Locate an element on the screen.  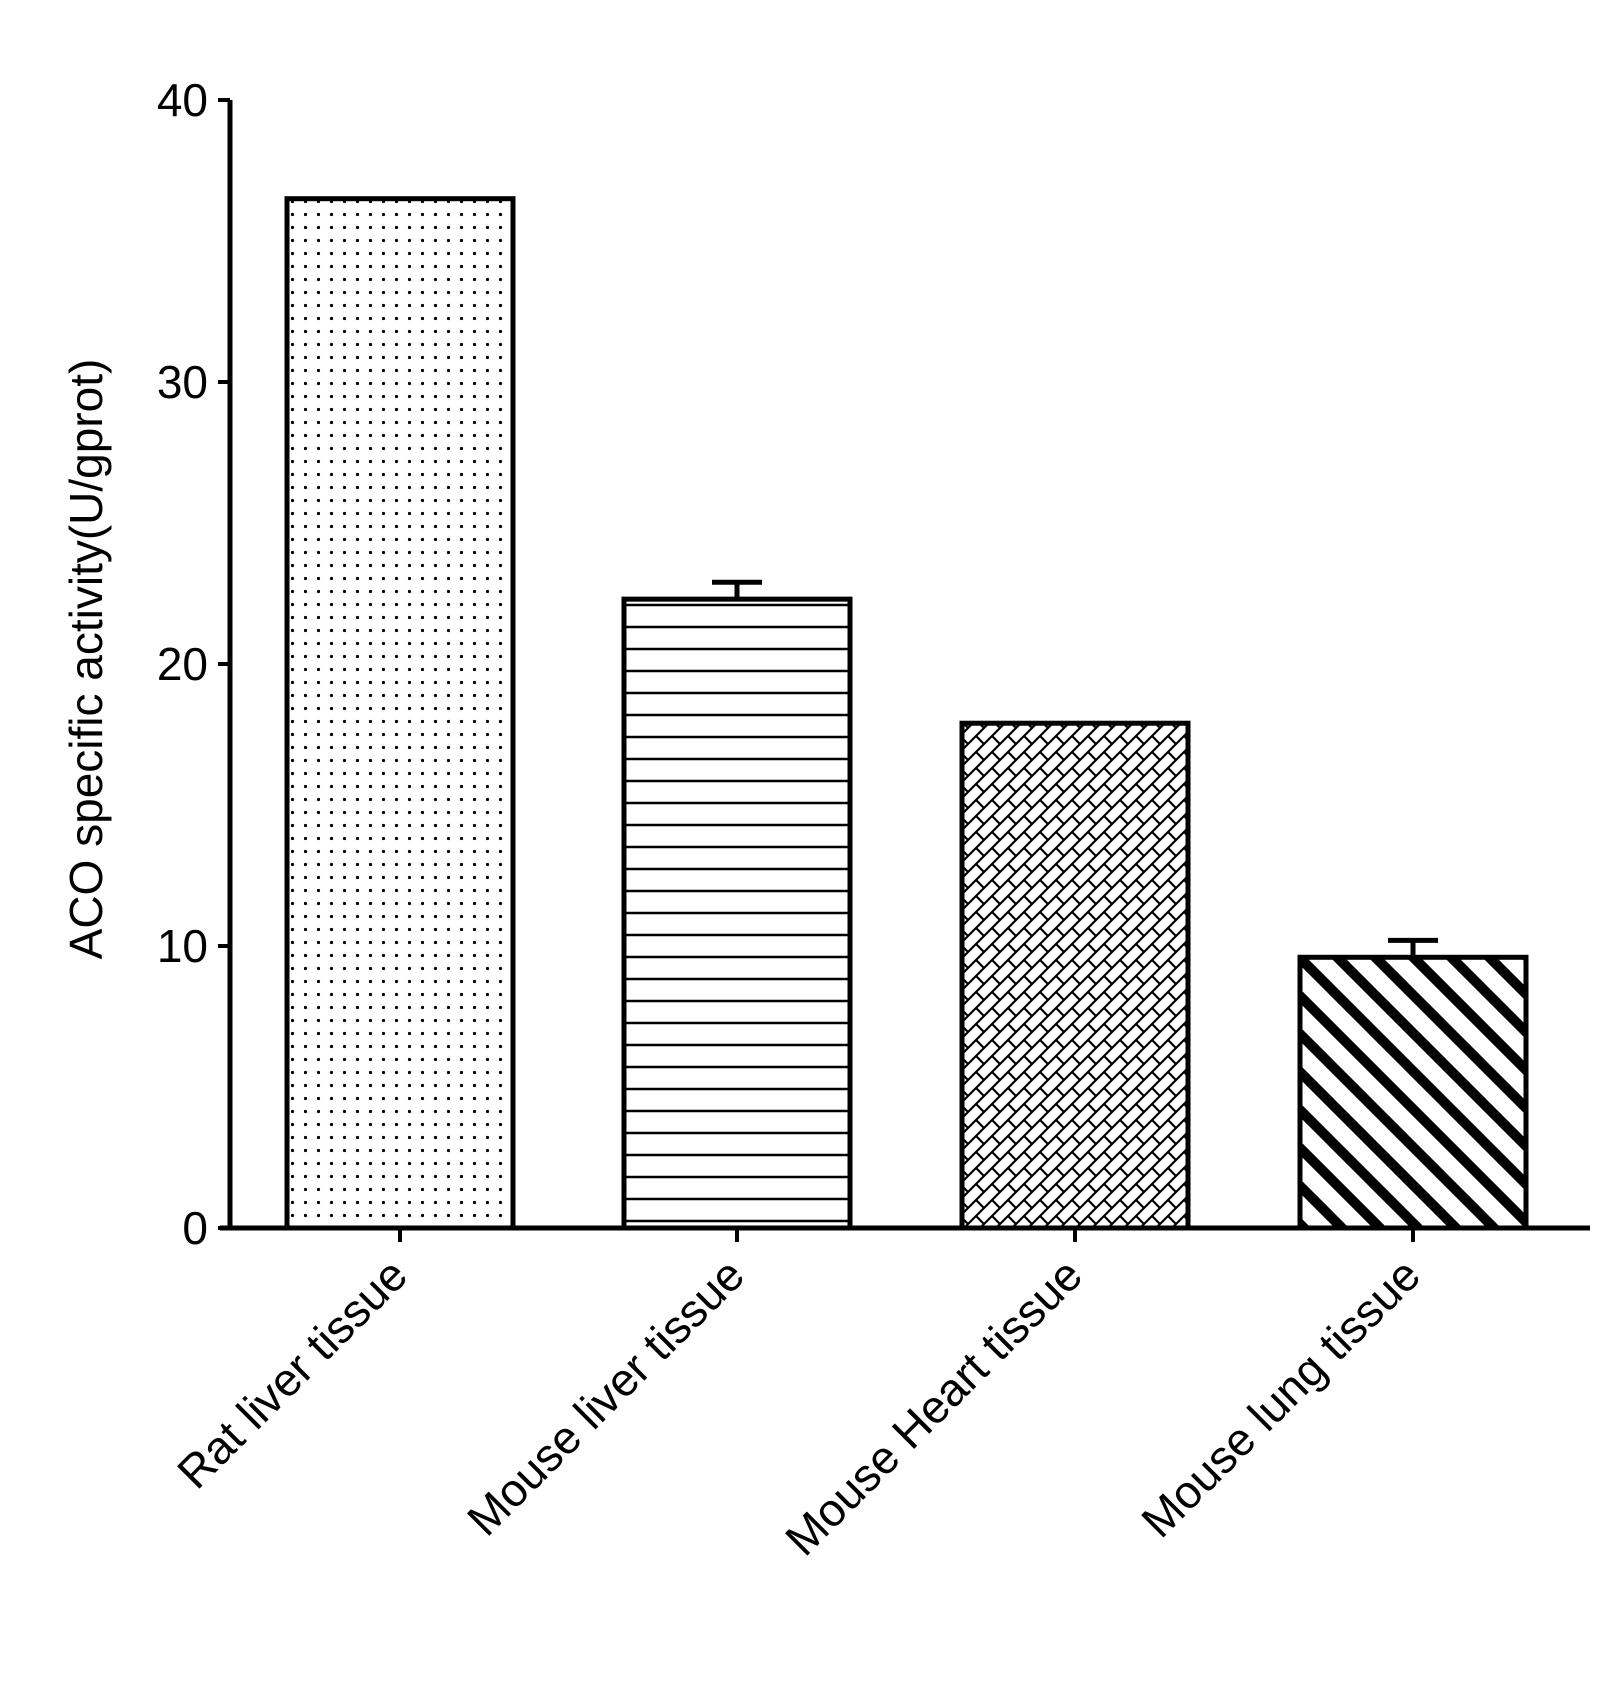
category-label: Rat liver tissue is located at coordinates (292, 1373).